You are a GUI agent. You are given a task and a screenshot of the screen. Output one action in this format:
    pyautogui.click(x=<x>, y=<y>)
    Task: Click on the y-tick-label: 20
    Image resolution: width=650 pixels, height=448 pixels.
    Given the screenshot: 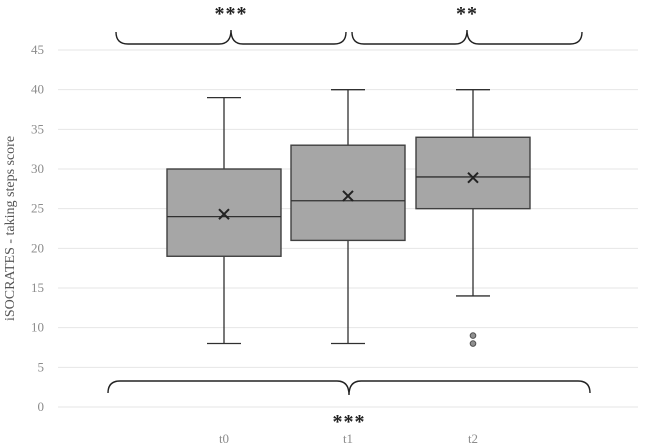 What is the action you would take?
    pyautogui.click(x=37, y=247)
    